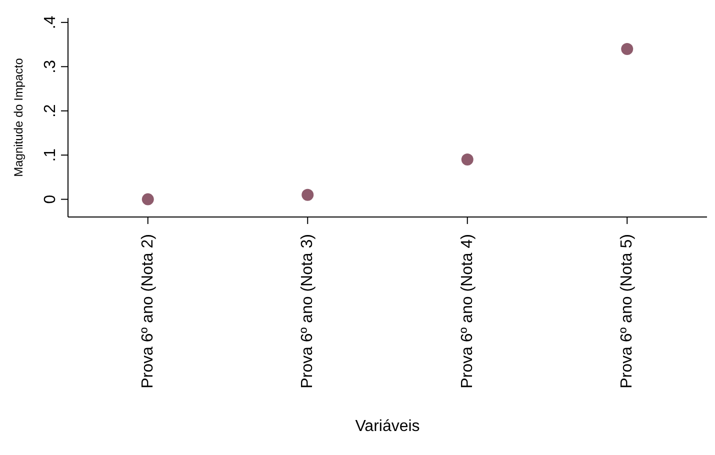  I want to click on y-tick-label: .4, so click(50, 23).